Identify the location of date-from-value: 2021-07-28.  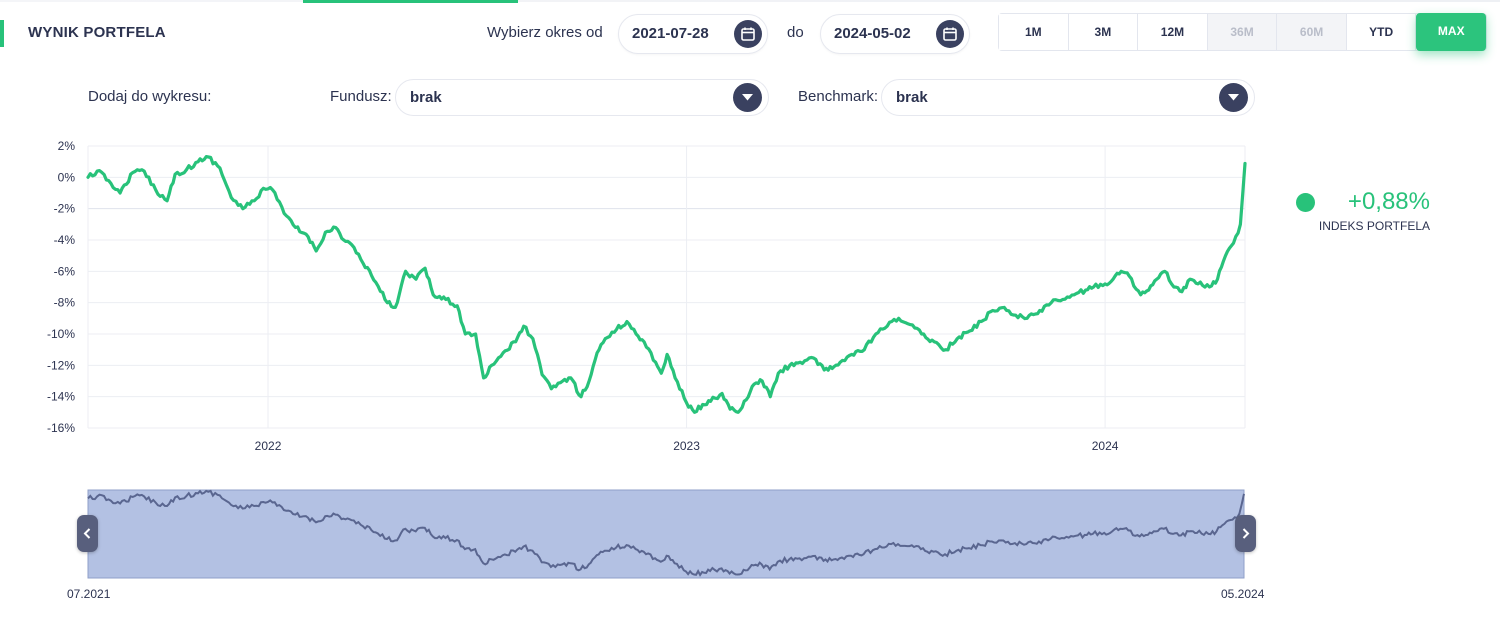
(670, 33).